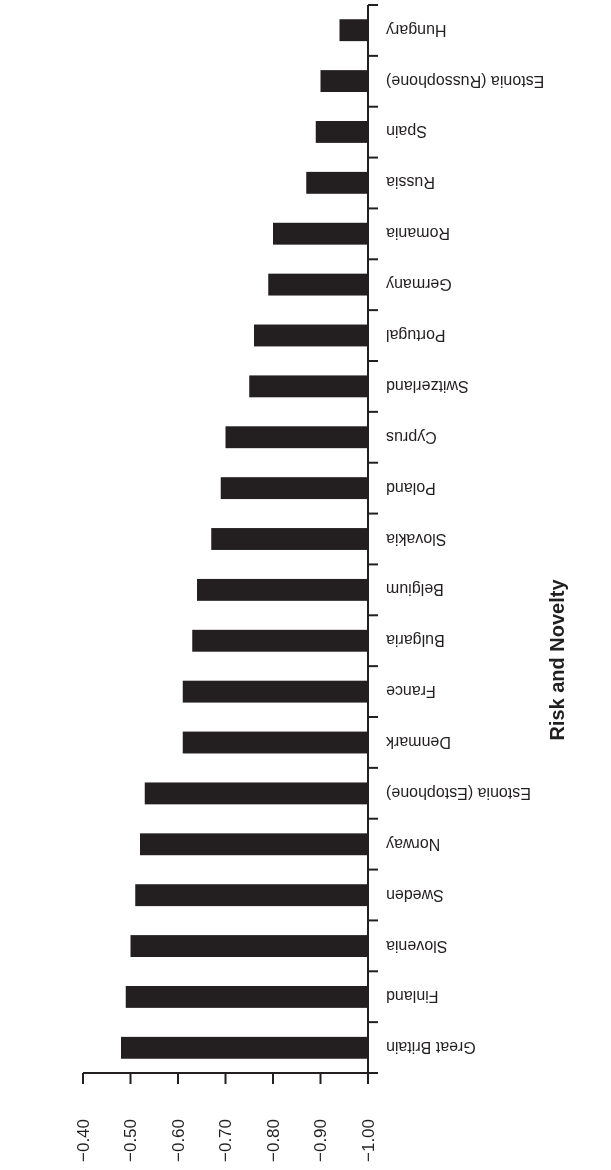 The width and height of the screenshot is (611, 1170). Describe the element at coordinates (416, 946) in the screenshot. I see `y-tick-label: Slovenia` at that location.